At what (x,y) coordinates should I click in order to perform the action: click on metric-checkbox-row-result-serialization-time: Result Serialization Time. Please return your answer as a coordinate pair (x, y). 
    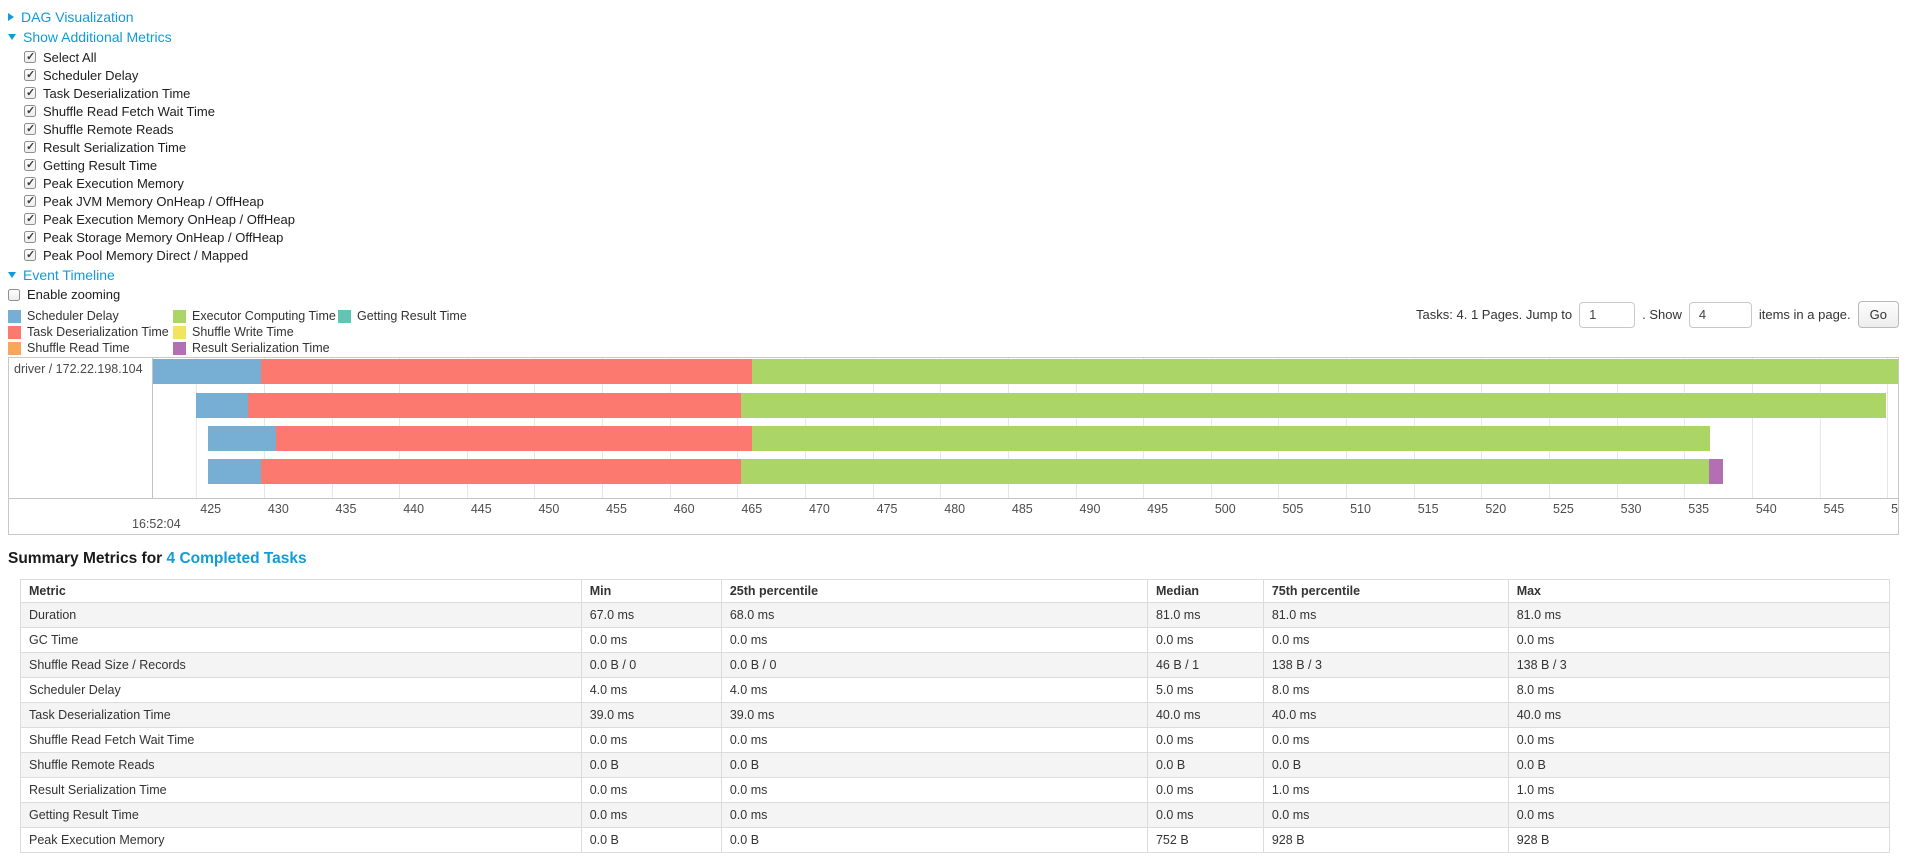
    Looking at the image, I should click on (961, 147).